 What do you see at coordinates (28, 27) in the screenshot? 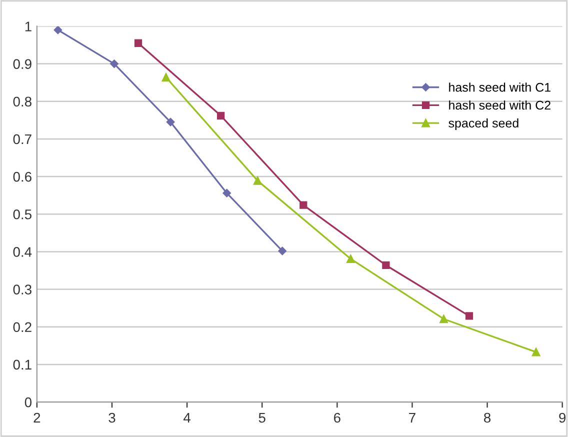
I see `y-tick-label: 1` at bounding box center [28, 27].